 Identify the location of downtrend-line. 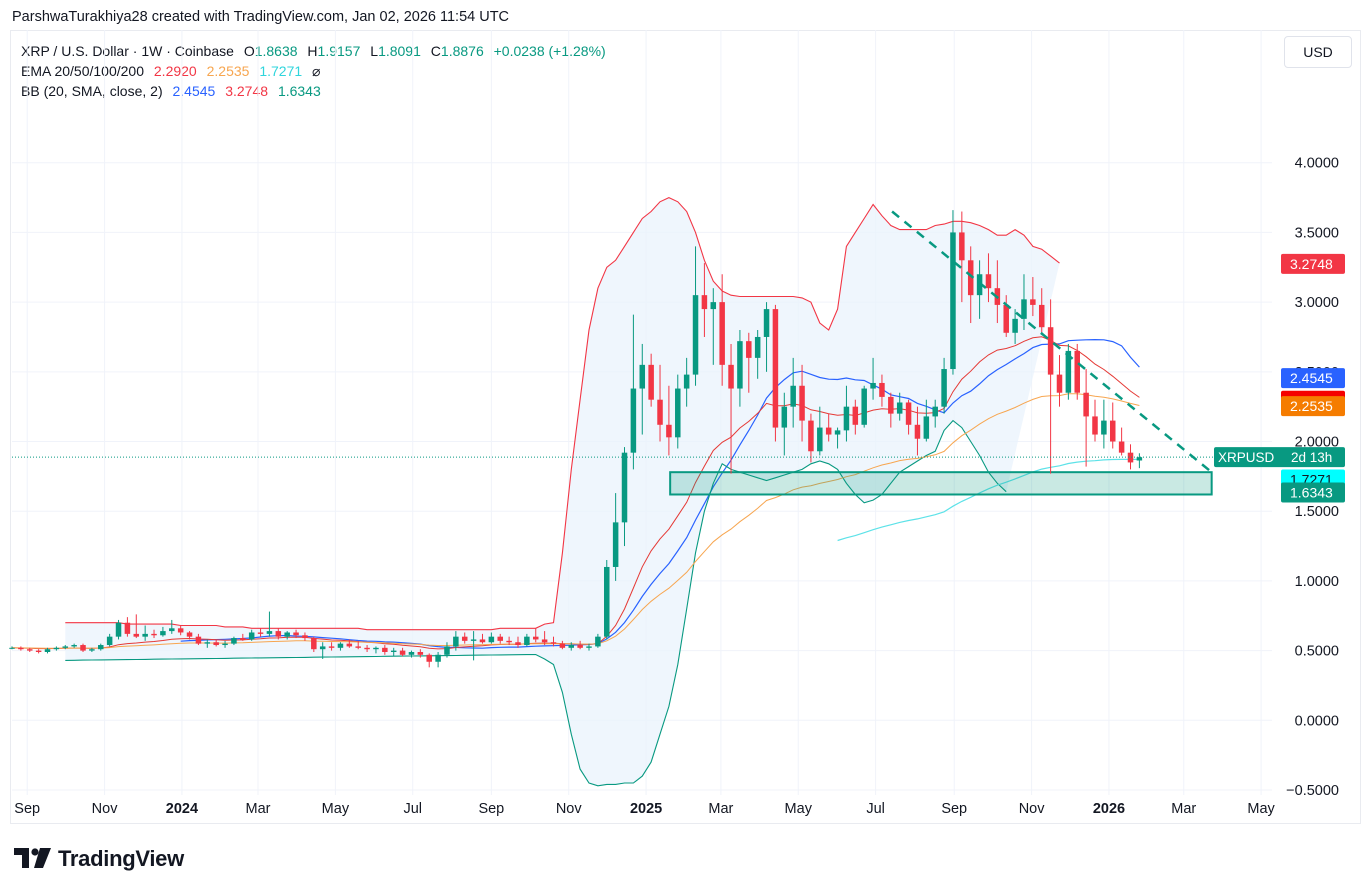
(1052, 342).